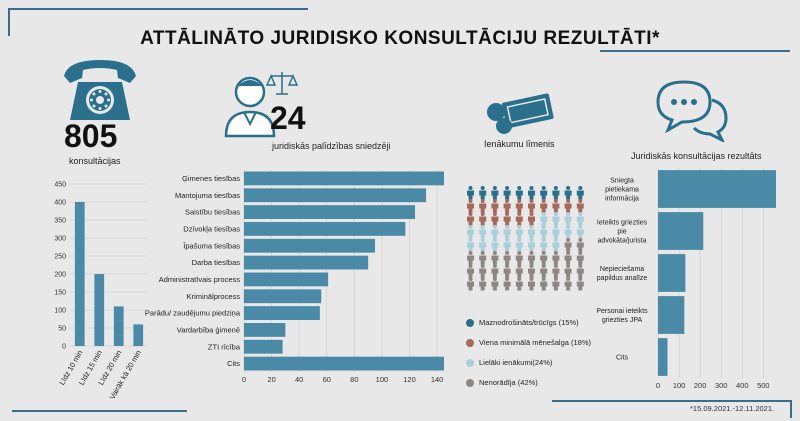  Describe the element at coordinates (193, 313) in the screenshot. I see `y-tick-label: Parādu/ zaudējumu piedziņa` at that location.